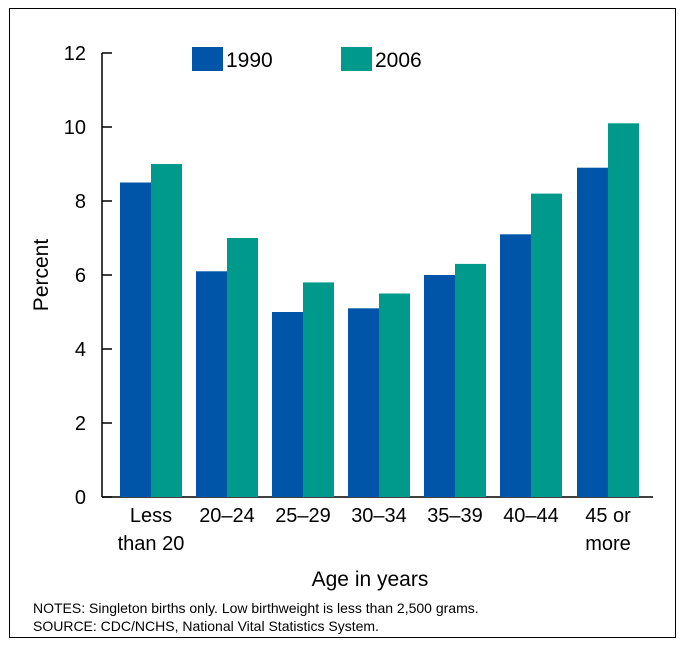  I want to click on legend-swatch-1990, so click(207, 59).